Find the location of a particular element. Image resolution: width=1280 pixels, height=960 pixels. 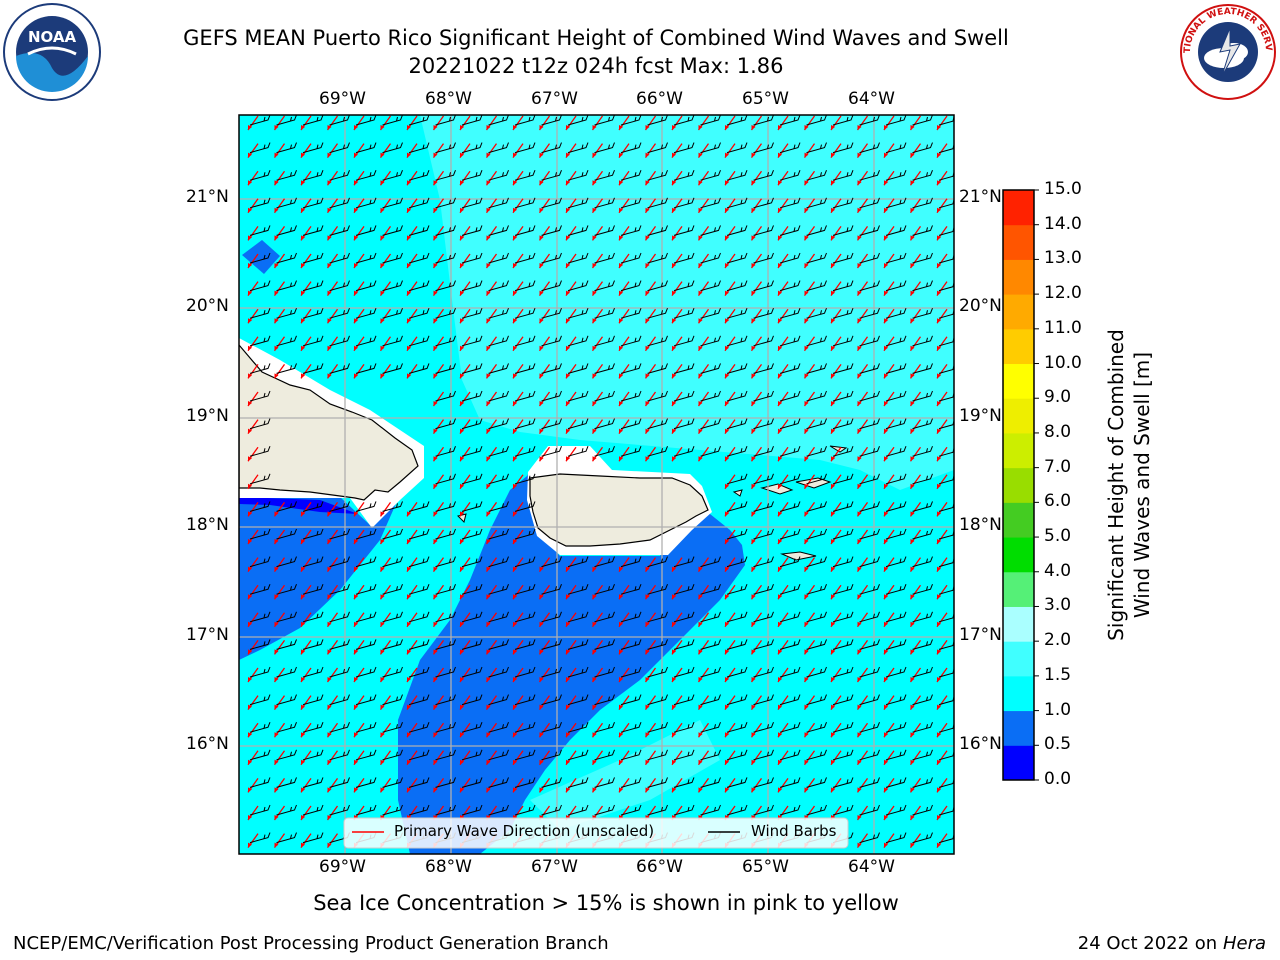

colorbar-tick-label: 10.0 is located at coordinates (1063, 362).